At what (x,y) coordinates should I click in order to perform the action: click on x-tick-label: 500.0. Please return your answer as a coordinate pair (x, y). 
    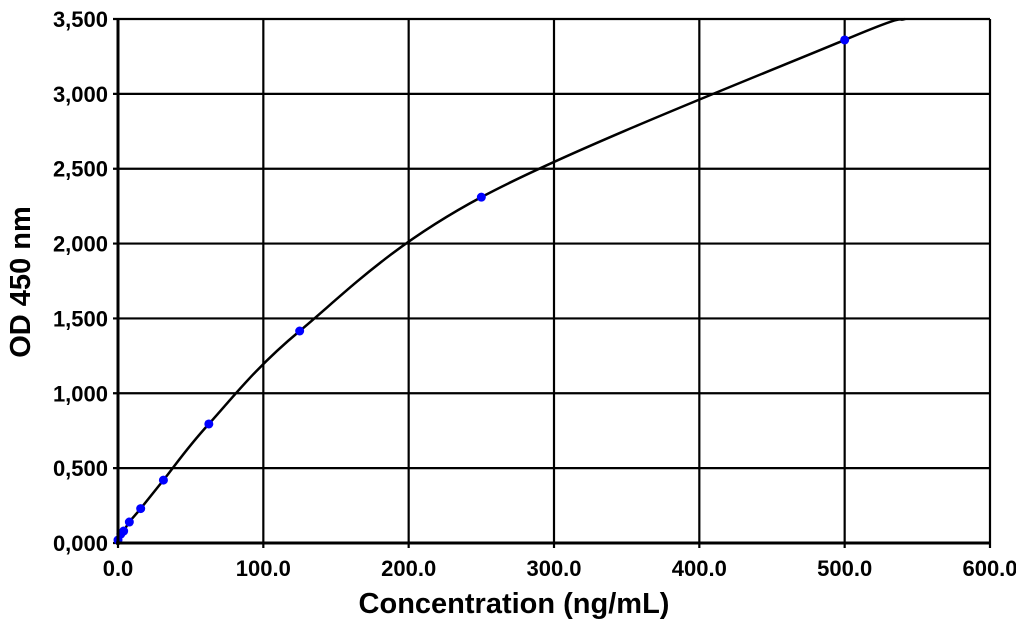
    Looking at the image, I should click on (844, 568).